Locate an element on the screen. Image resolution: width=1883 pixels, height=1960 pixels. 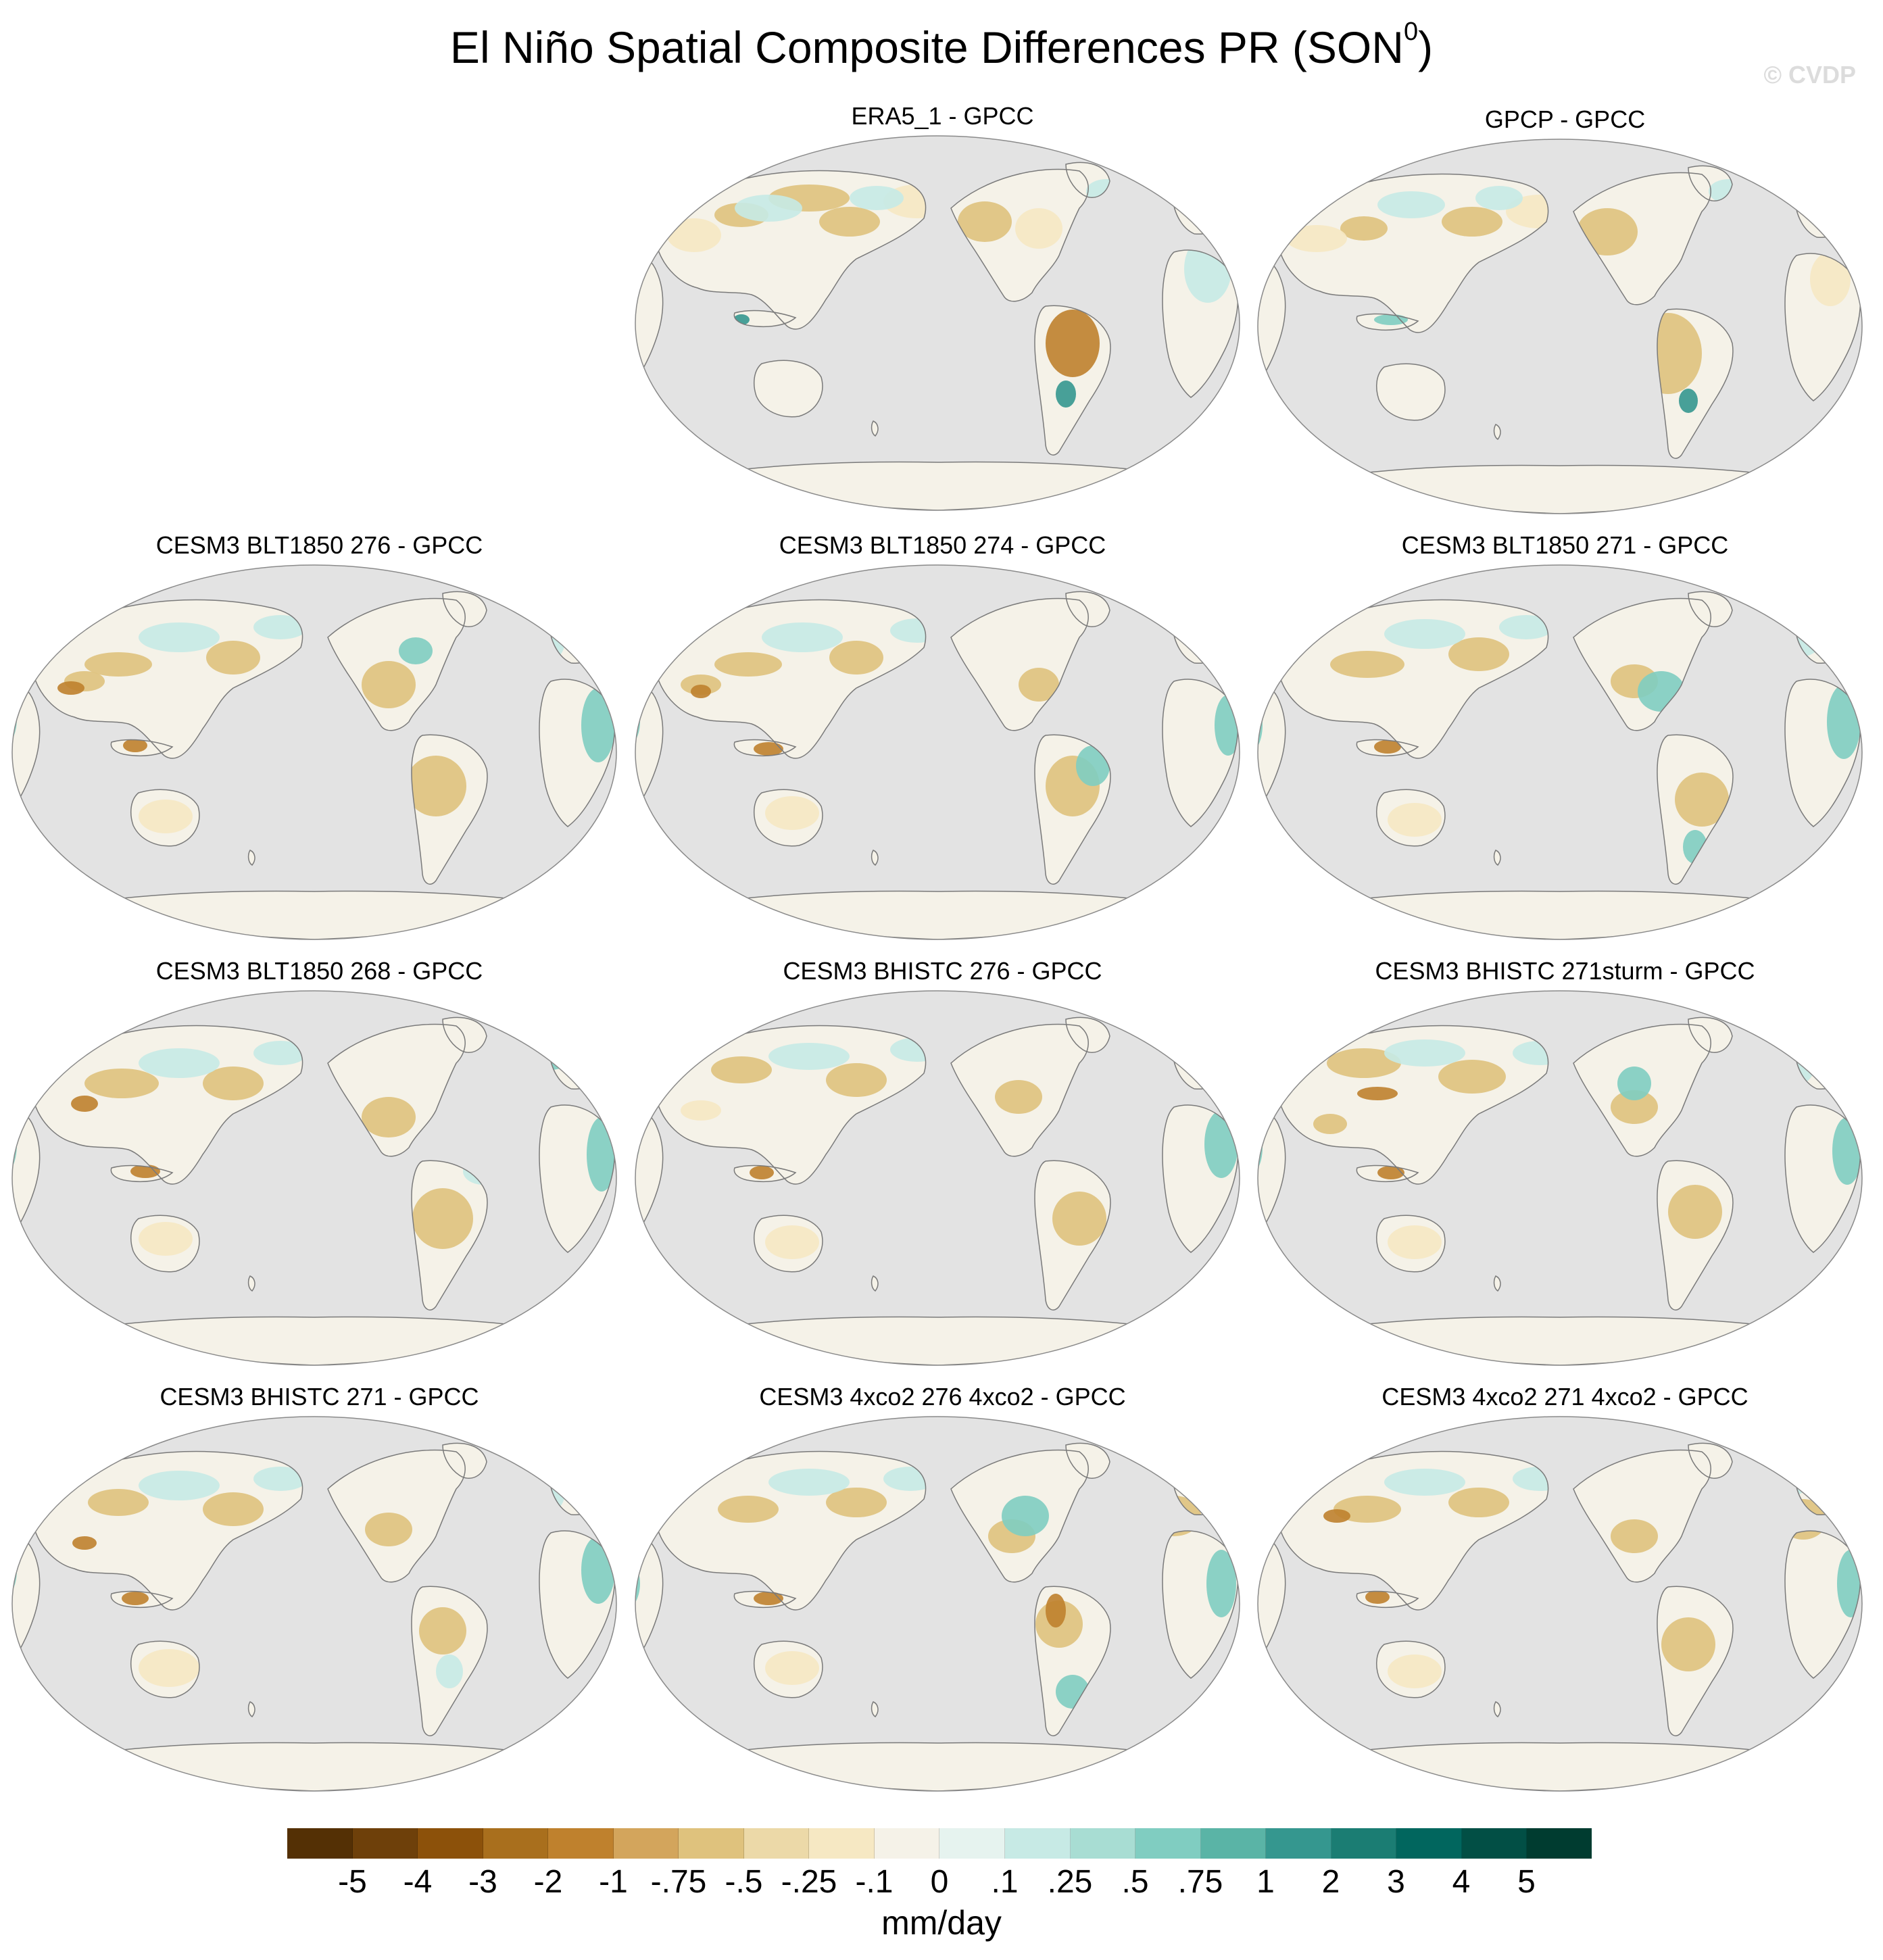
colorbar is located at coordinates (939, 1843).